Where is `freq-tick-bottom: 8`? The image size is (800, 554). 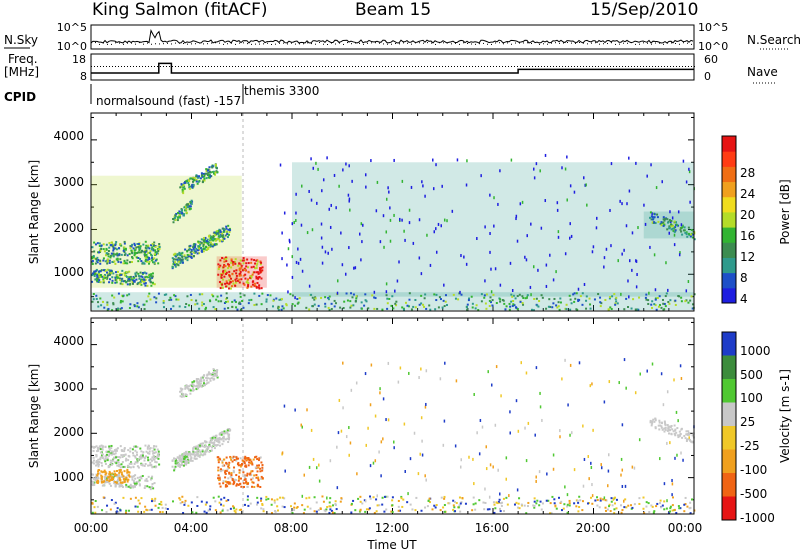
freq-tick-bottom: 8 is located at coordinates (83, 76).